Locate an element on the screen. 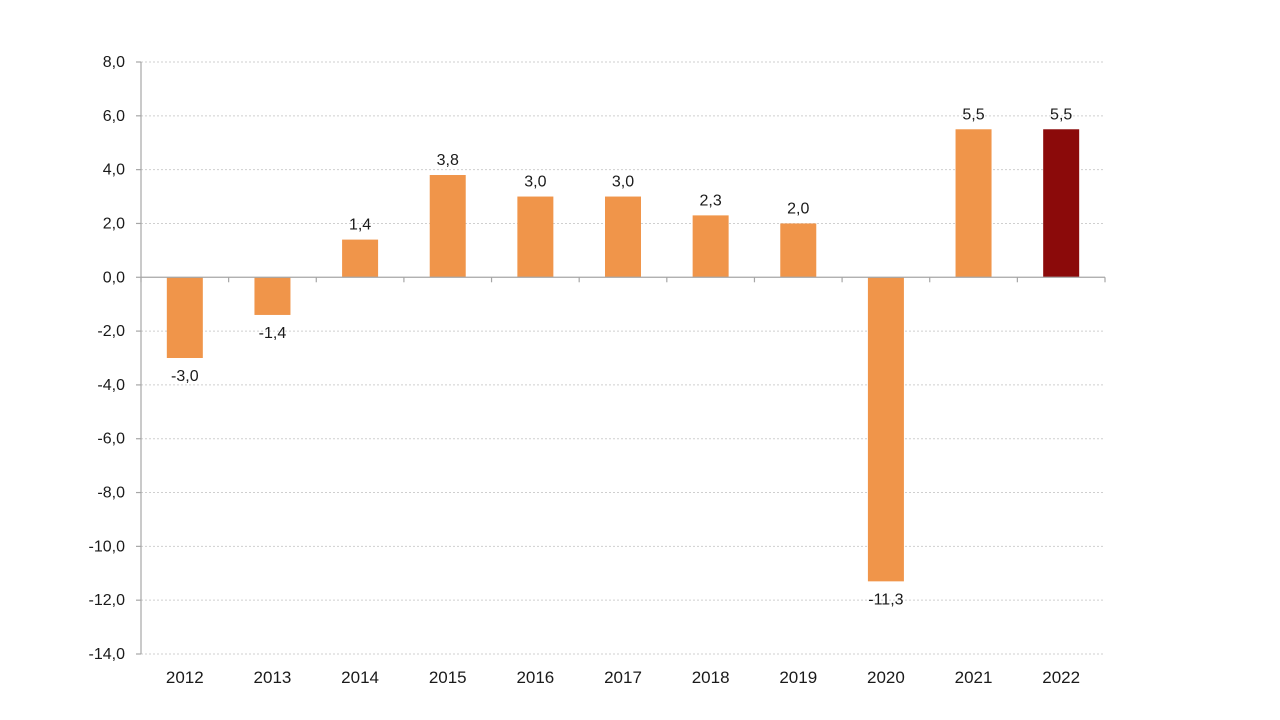  bar-2018 is located at coordinates (710, 246).